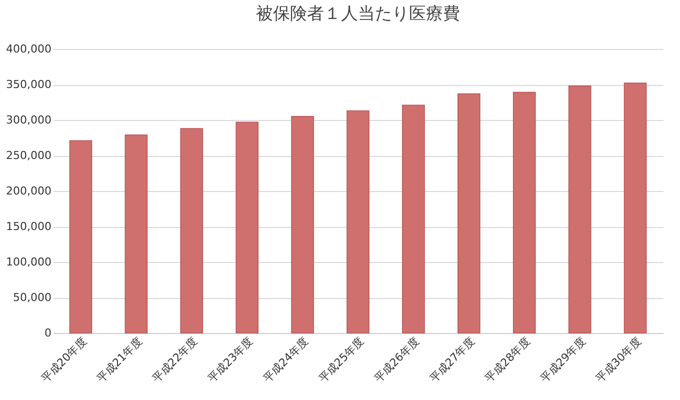  Describe the element at coordinates (119, 359) in the screenshot. I see `x-tick-label: 平成21年度` at that location.